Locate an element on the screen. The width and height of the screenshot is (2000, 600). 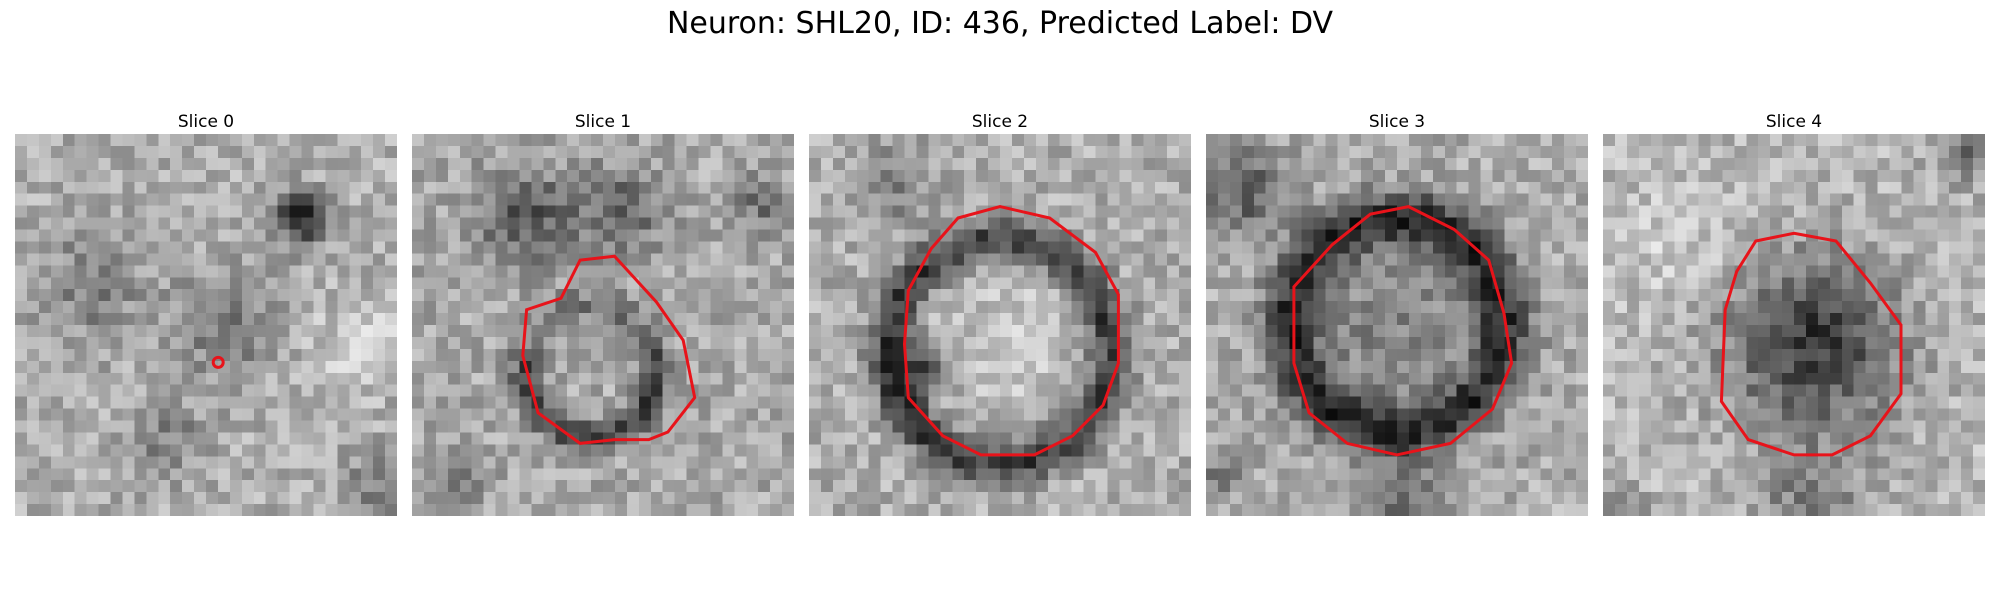
slice-3-image is located at coordinates (1397, 325).